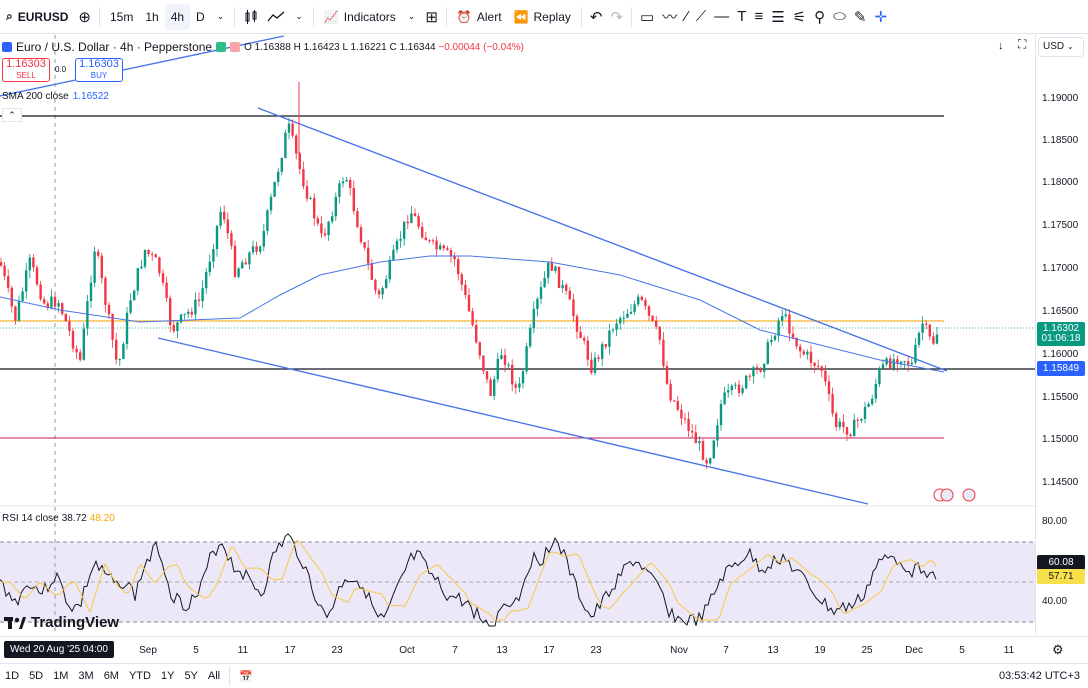  Describe the element at coordinates (670, 17) in the screenshot. I see `path-tool-icon: 〰` at that location.